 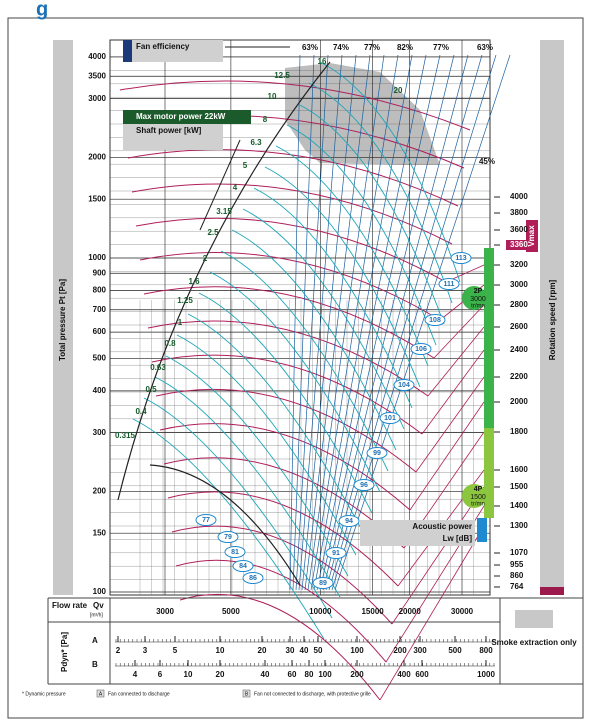 What do you see at coordinates (100, 272) in the screenshot?
I see `pressure-tick: 900` at bounding box center [100, 272].